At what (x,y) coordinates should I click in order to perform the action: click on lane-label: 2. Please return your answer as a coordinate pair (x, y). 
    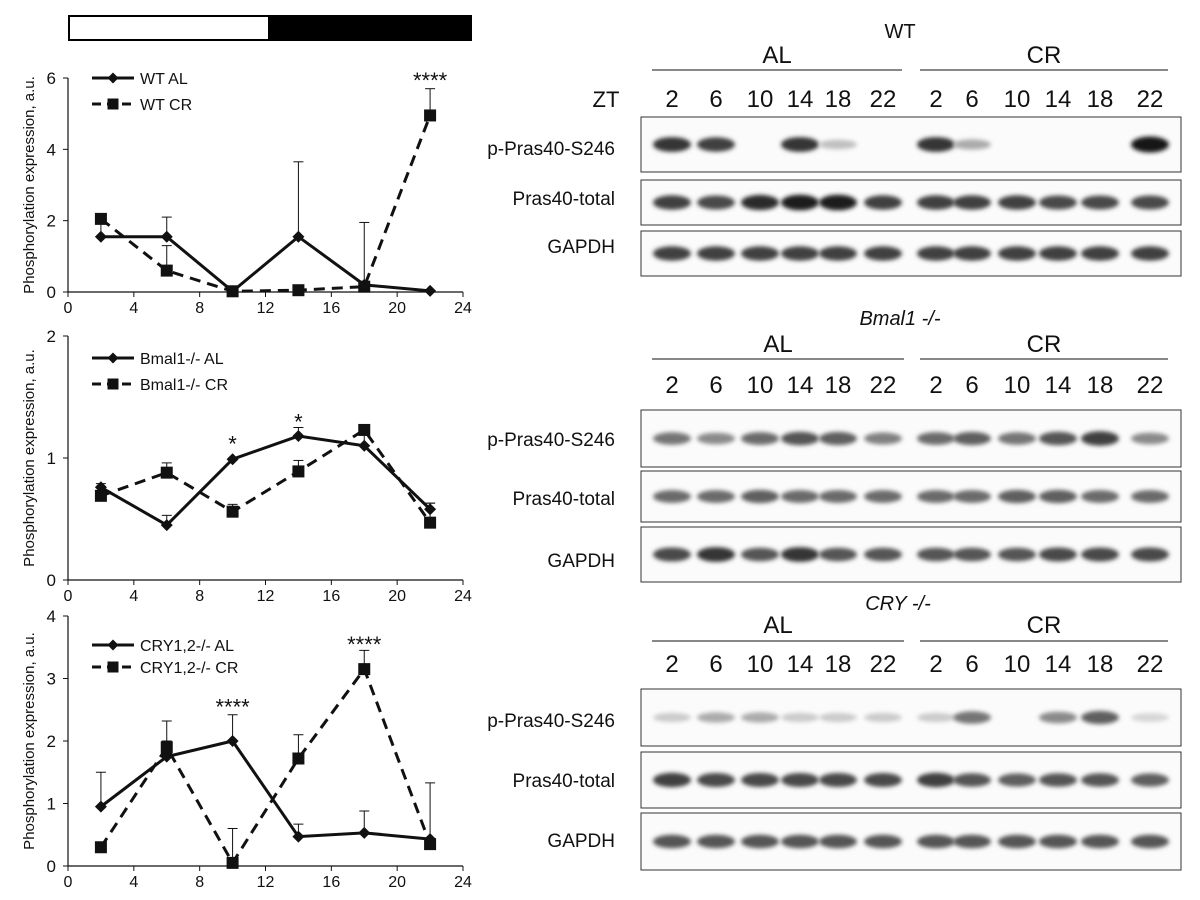
    Looking at the image, I should click on (671, 664).